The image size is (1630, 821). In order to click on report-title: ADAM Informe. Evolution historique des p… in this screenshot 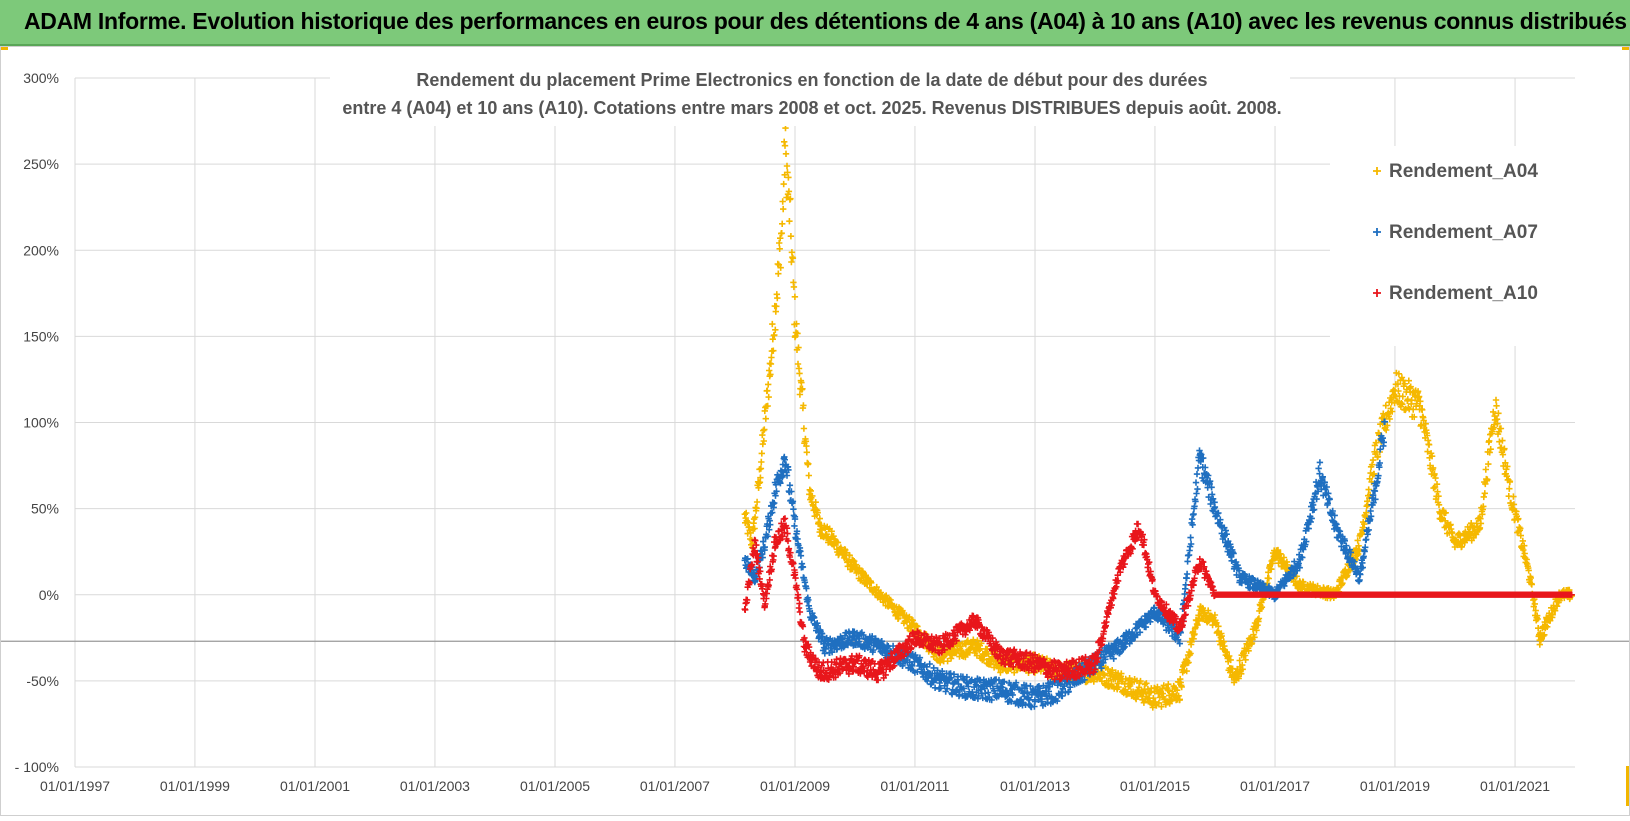, I will do `click(825, 21)`.